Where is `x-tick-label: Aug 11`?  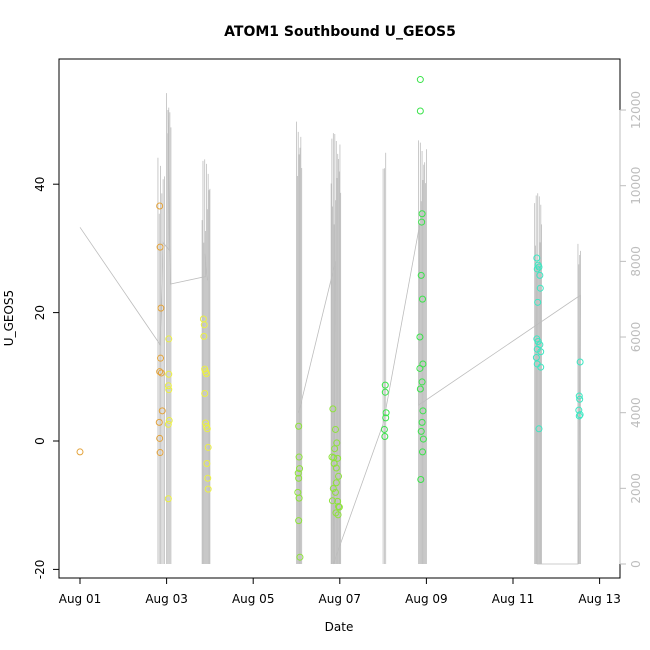
x-tick-label: Aug 11 is located at coordinates (513, 599).